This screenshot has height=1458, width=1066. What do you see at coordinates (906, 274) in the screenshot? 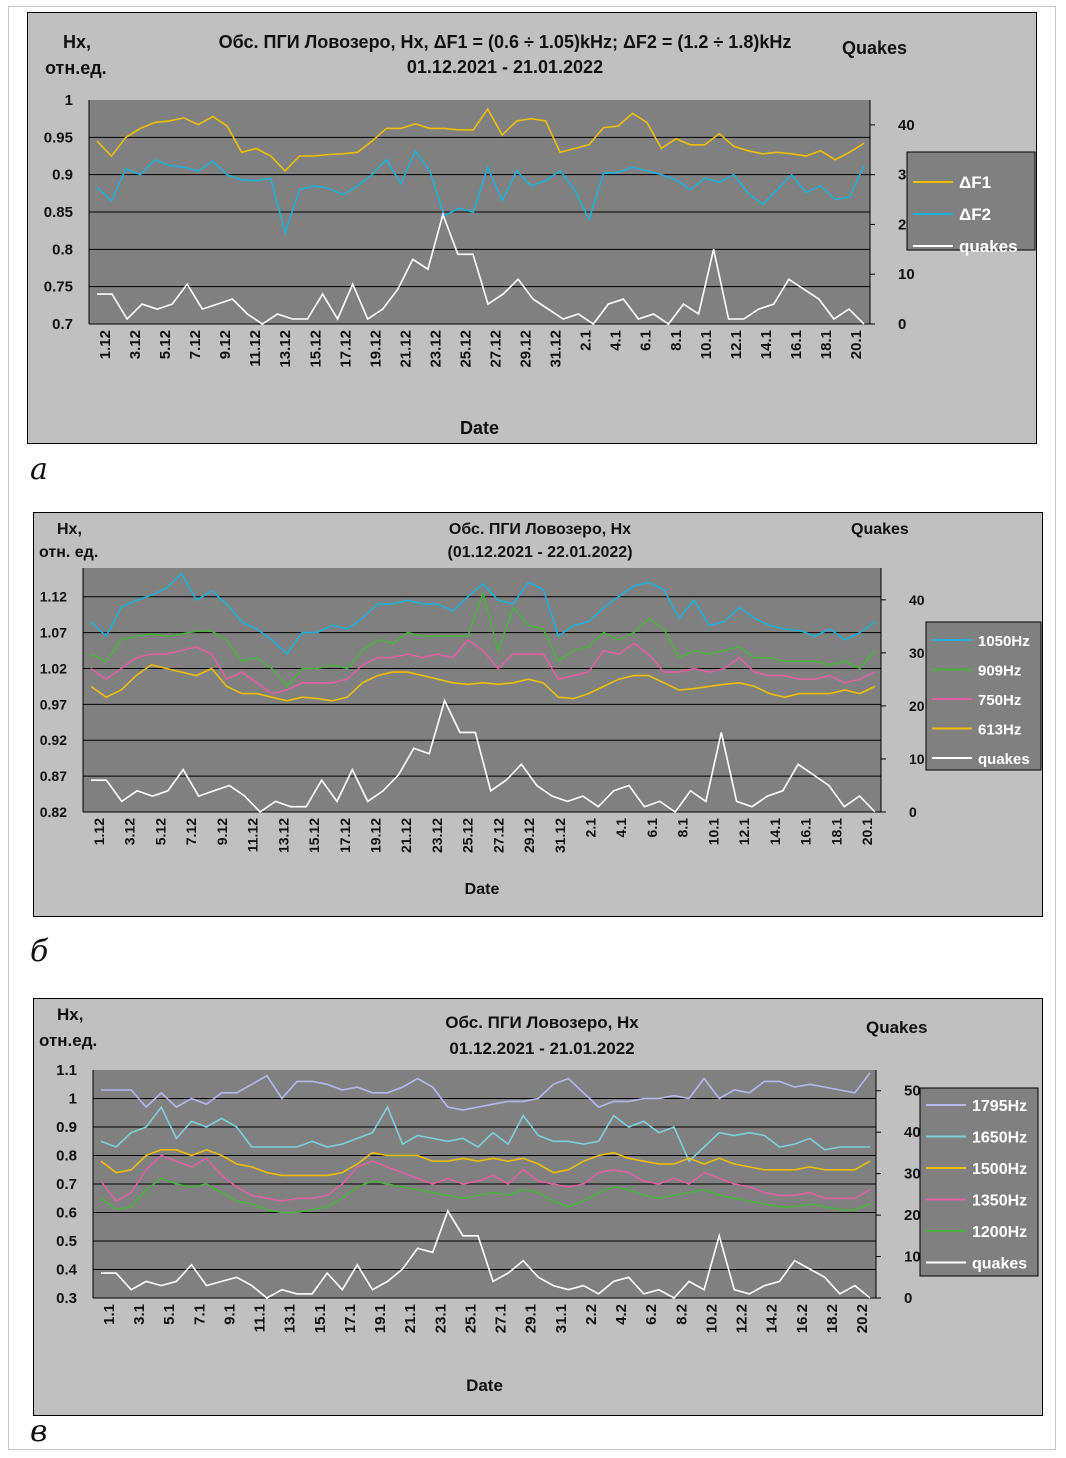
I see `y2-tick-label: 10` at bounding box center [906, 274].